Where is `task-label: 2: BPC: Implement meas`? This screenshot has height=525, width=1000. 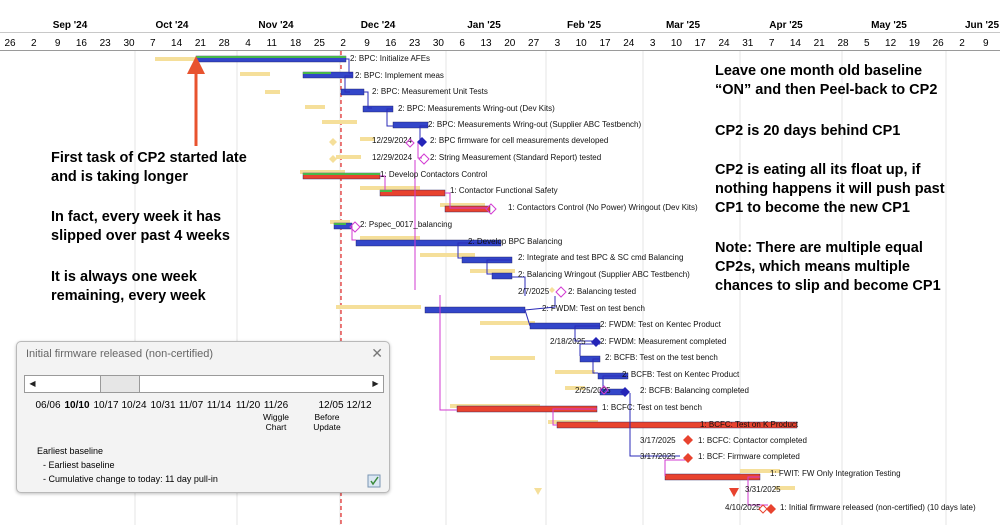 task-label: 2: BPC: Implement meas is located at coordinates (399, 75).